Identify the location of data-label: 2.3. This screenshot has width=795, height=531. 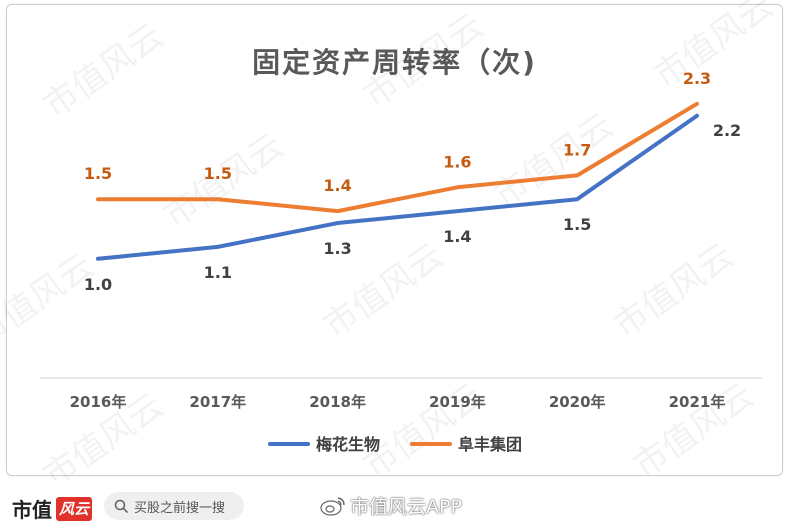
(697, 78).